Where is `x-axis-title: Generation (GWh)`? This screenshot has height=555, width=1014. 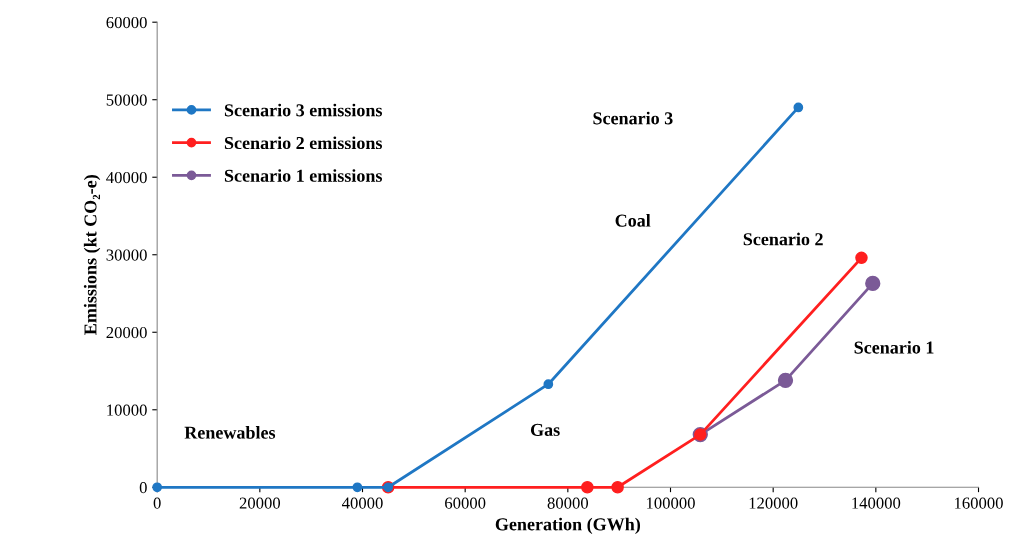 x-axis-title: Generation (GWh) is located at coordinates (568, 526).